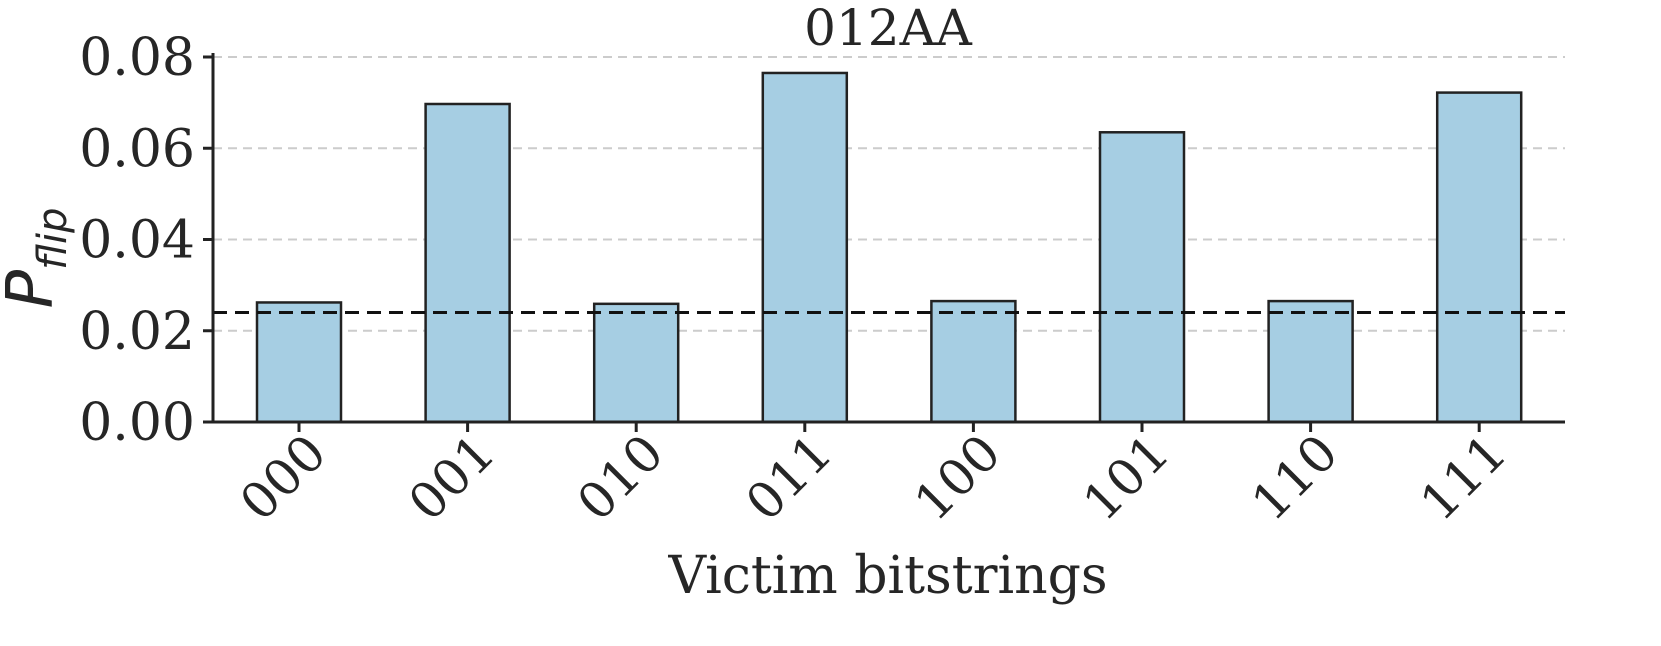  What do you see at coordinates (137, 332) in the screenshot?
I see `y-tick-label: 0.02` at bounding box center [137, 332].